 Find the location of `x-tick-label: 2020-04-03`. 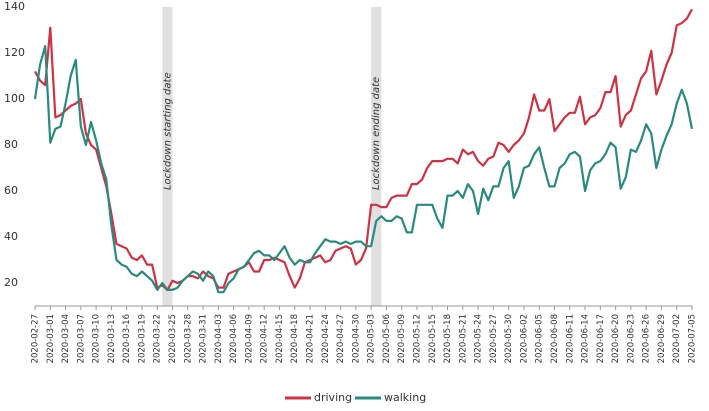

x-tick-label: 2020-04-03 is located at coordinates (219, 338).